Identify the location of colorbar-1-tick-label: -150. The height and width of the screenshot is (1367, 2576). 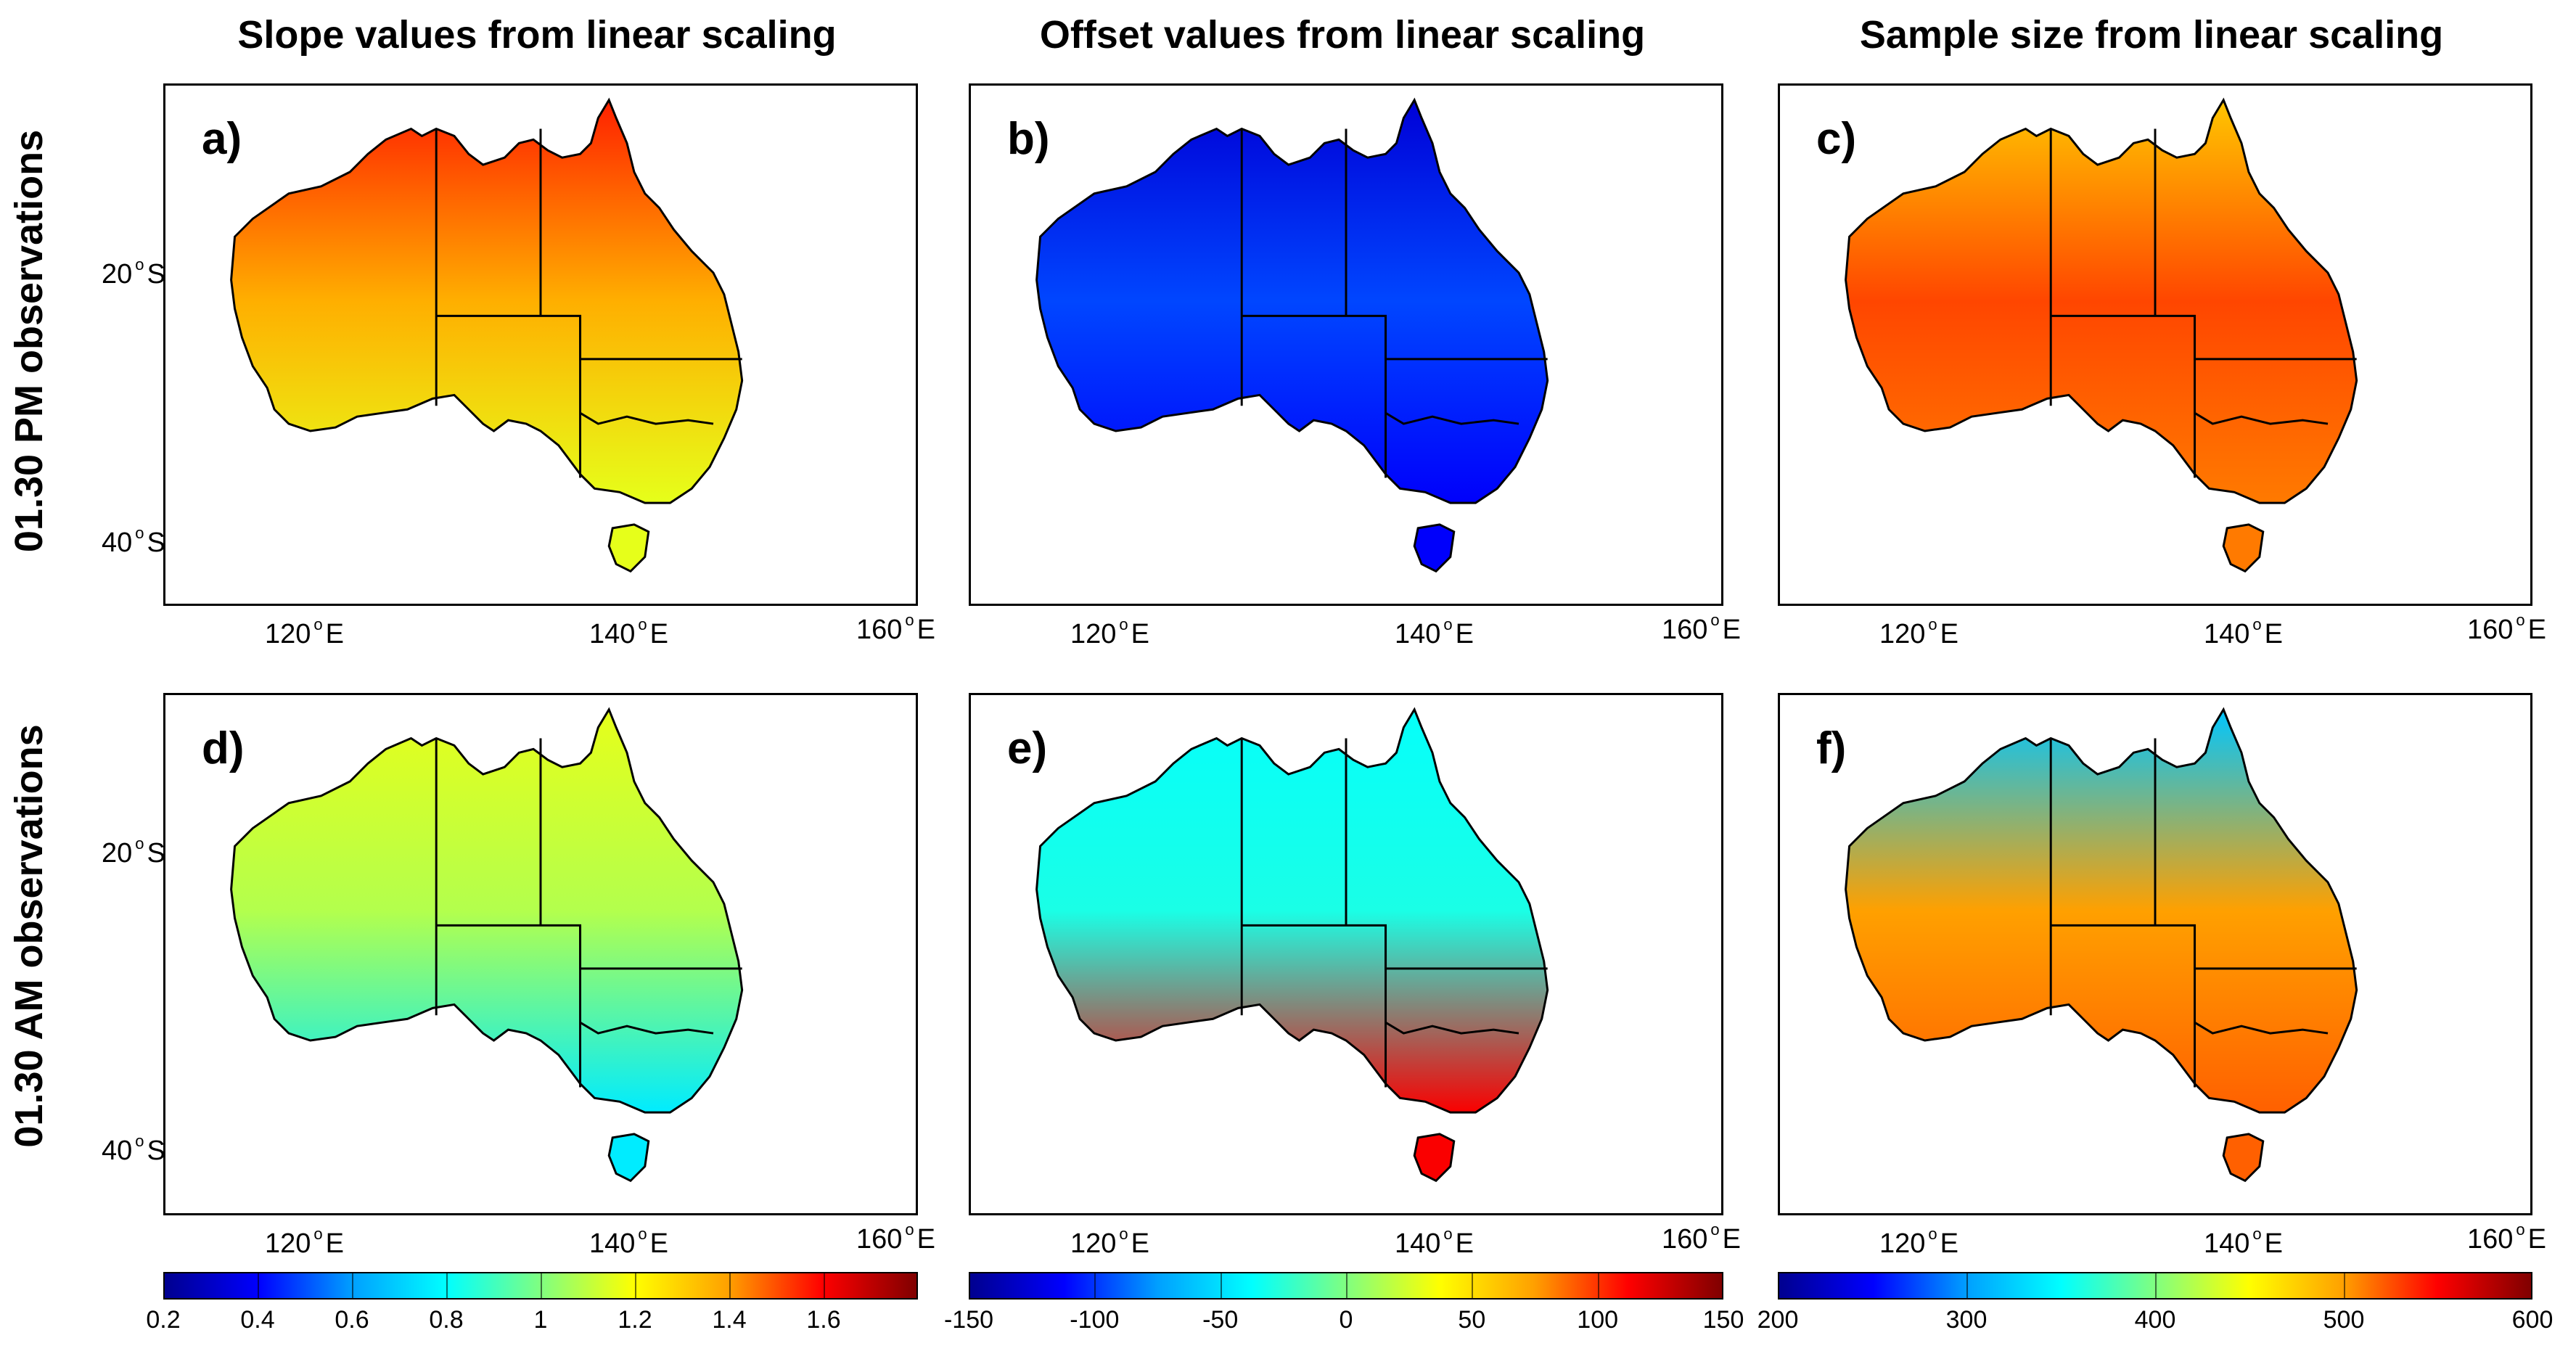
(968, 1320).